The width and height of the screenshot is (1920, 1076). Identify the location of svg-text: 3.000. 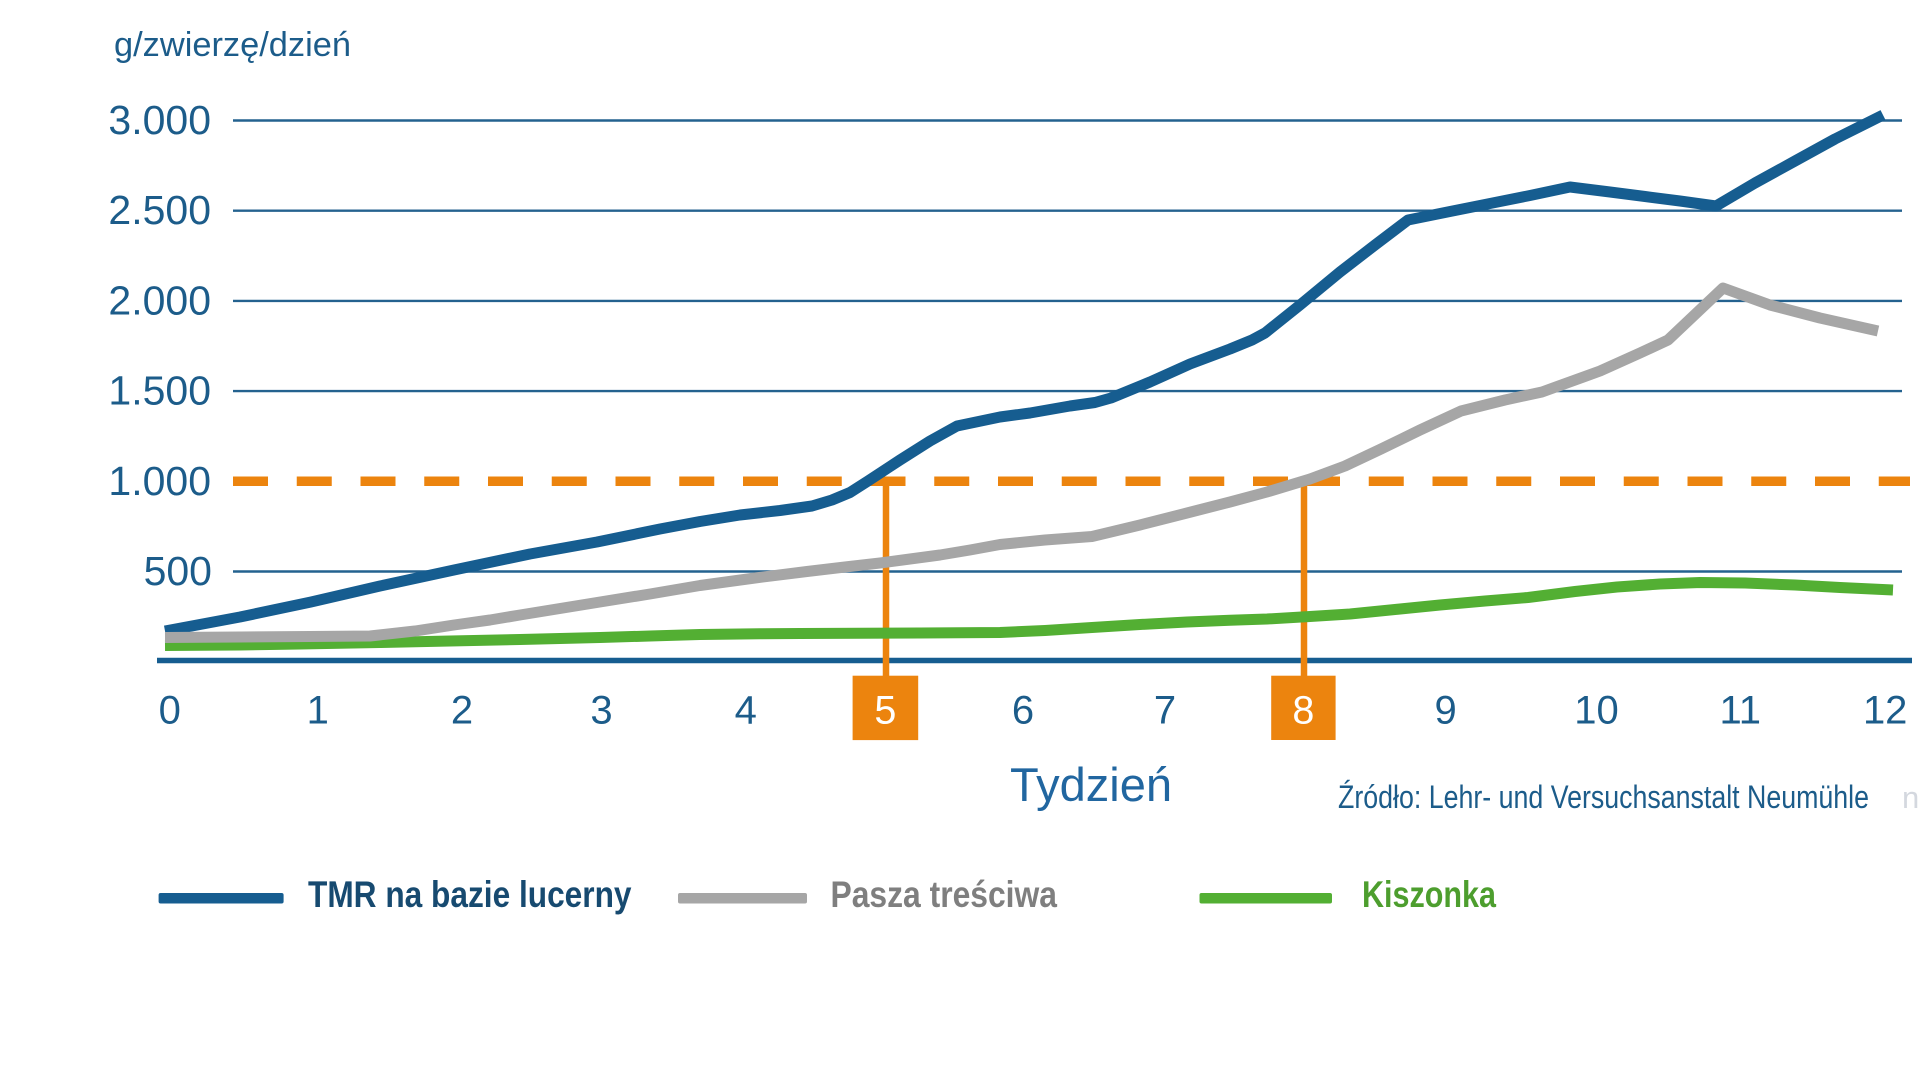
(159, 120).